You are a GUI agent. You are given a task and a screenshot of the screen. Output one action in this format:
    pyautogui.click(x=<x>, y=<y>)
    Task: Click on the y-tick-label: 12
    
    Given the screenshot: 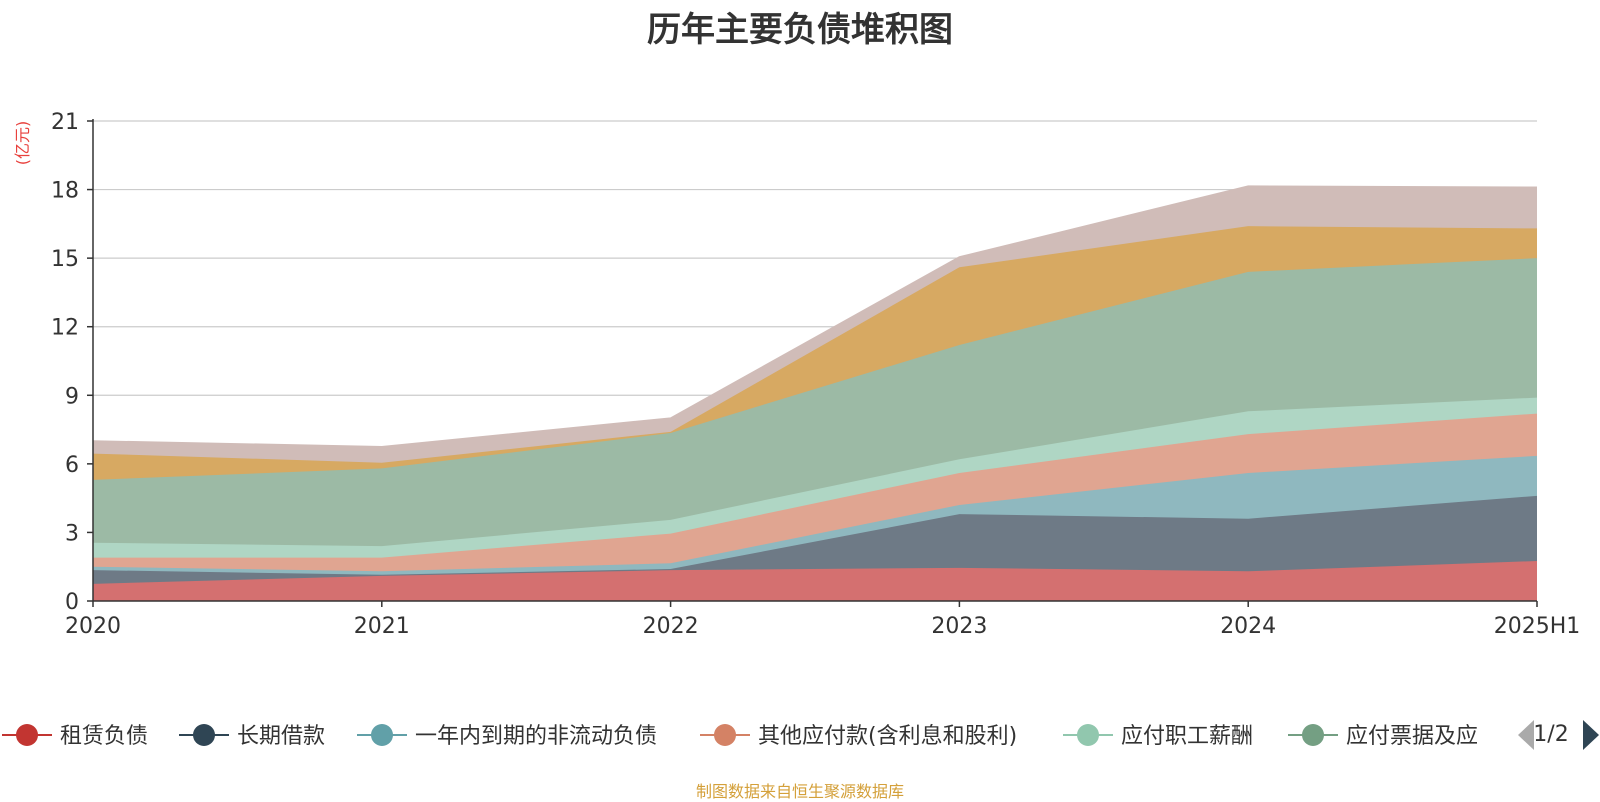 What is the action you would take?
    pyautogui.click(x=65, y=328)
    